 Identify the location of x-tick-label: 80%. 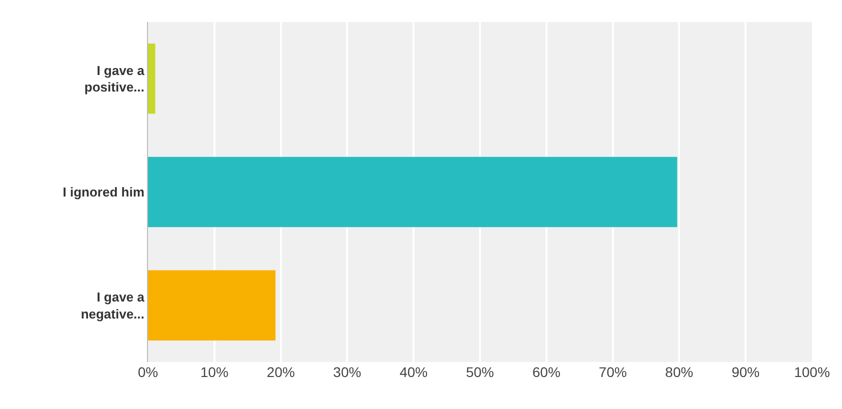
(679, 372).